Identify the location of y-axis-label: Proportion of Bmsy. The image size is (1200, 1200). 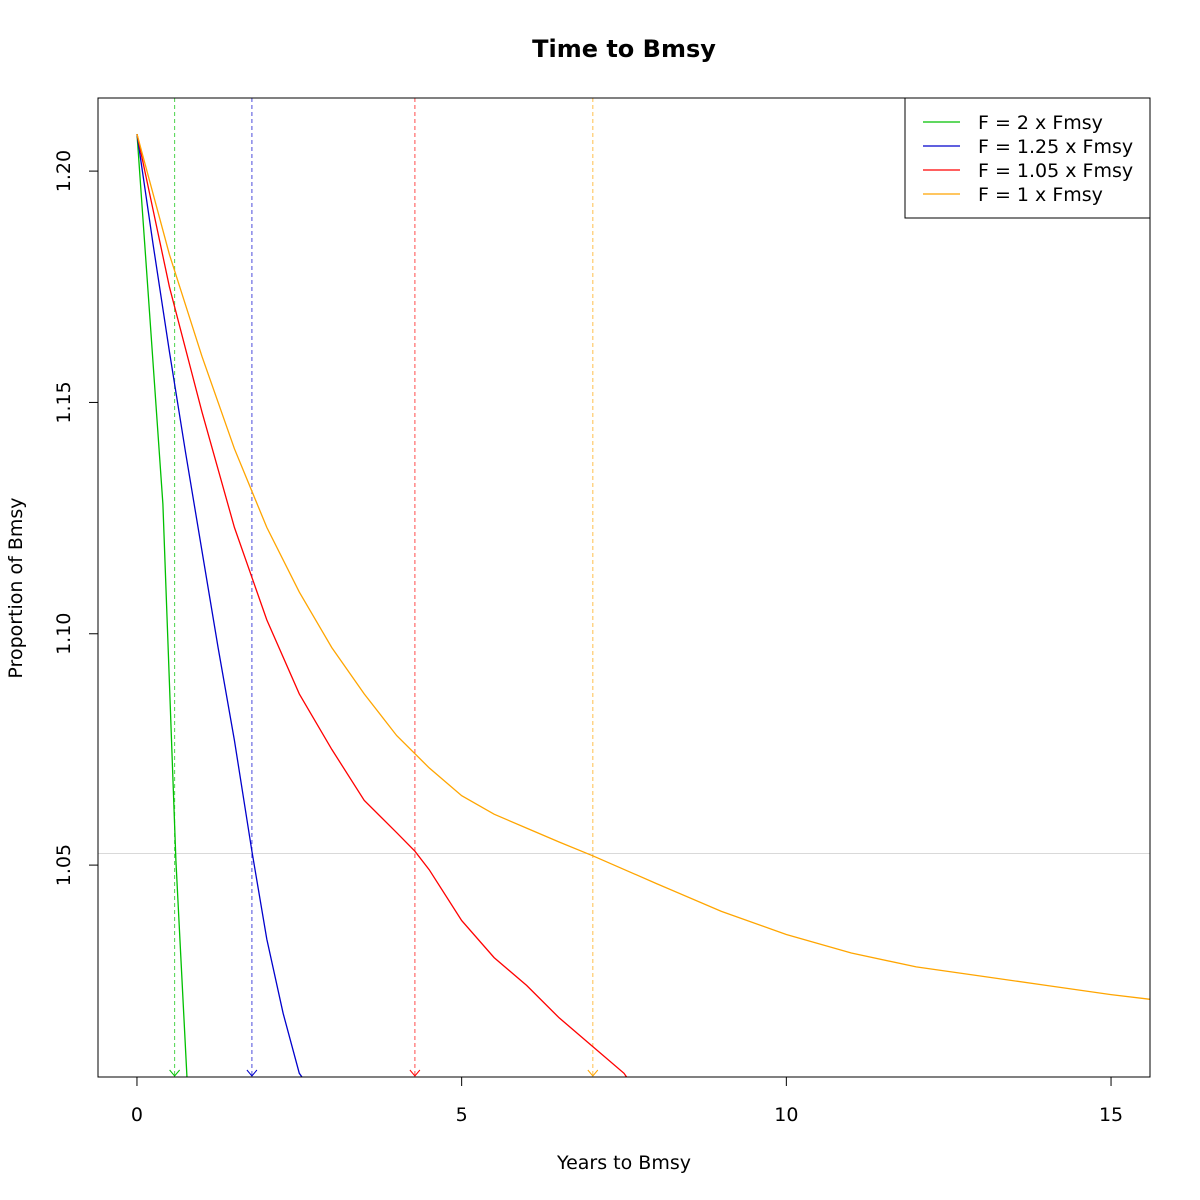
(16, 587).